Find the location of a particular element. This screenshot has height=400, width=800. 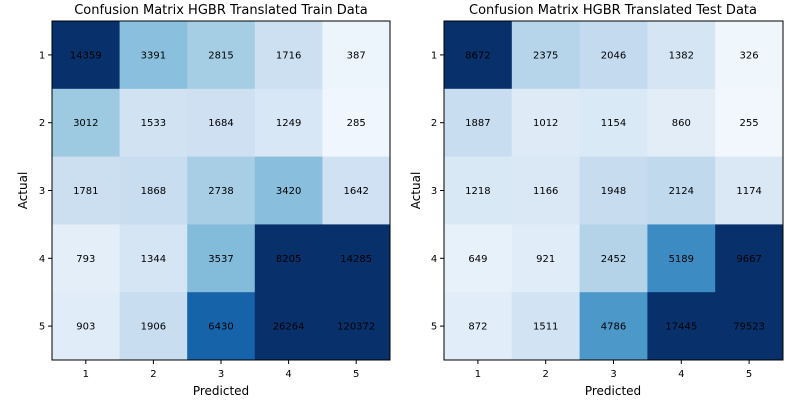

cell-value-label: 79523 is located at coordinates (749, 327).